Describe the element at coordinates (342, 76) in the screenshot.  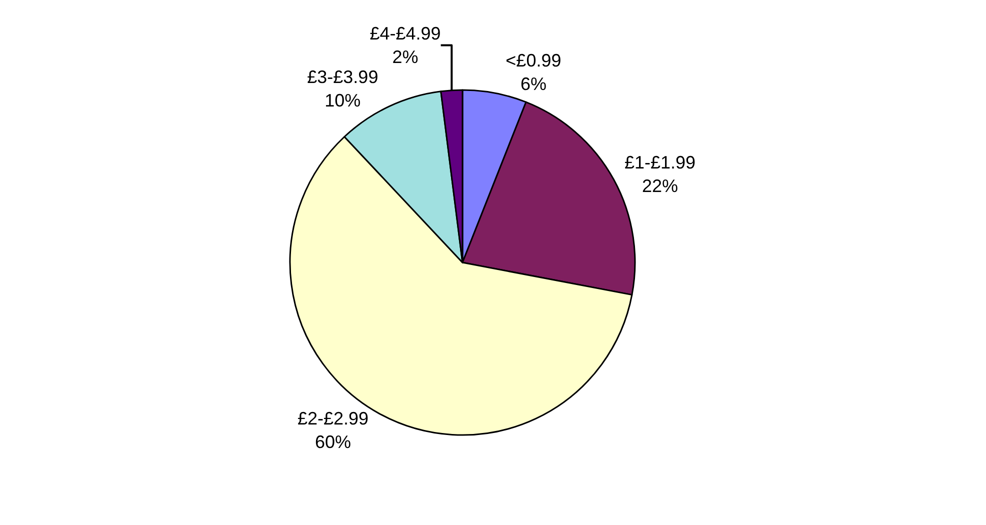
I see `slice-label: £3-£3.99` at that location.